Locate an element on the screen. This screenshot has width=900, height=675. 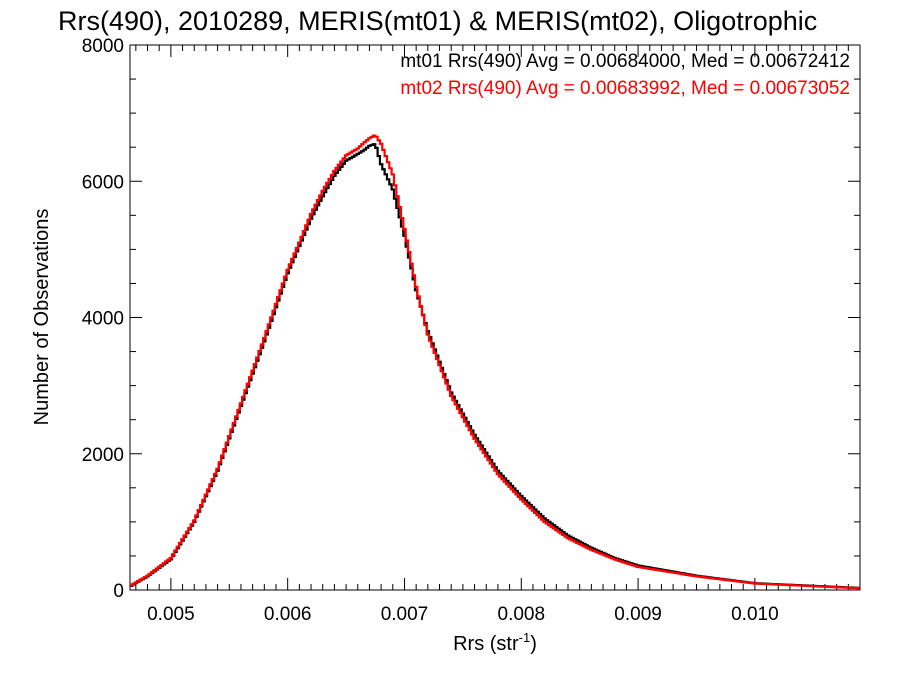
y-tick-label: 0 is located at coordinates (118, 591).